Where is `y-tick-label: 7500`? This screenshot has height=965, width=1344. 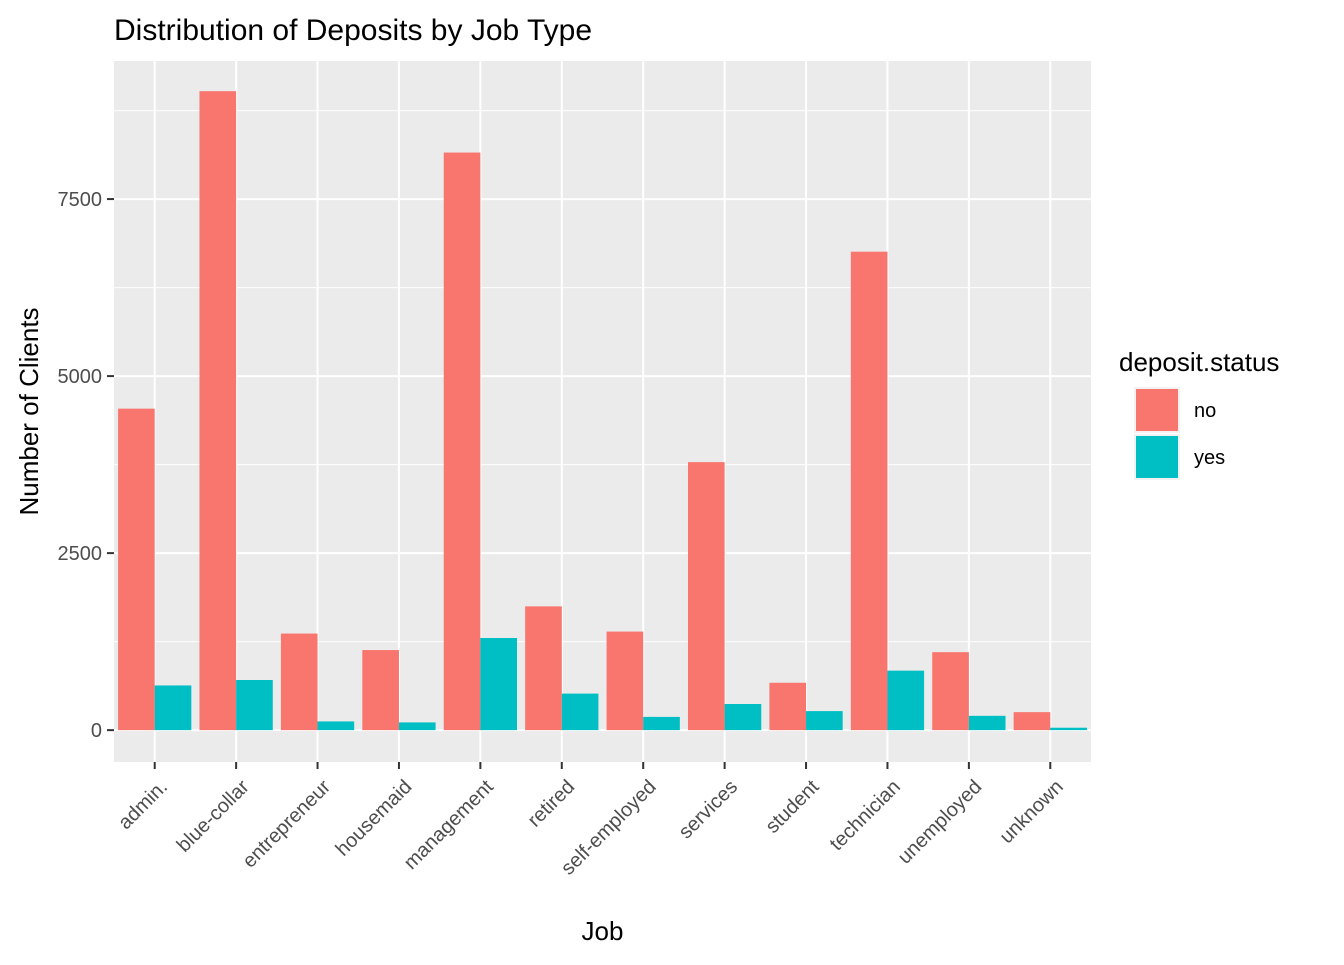
y-tick-label: 7500 is located at coordinates (80, 200).